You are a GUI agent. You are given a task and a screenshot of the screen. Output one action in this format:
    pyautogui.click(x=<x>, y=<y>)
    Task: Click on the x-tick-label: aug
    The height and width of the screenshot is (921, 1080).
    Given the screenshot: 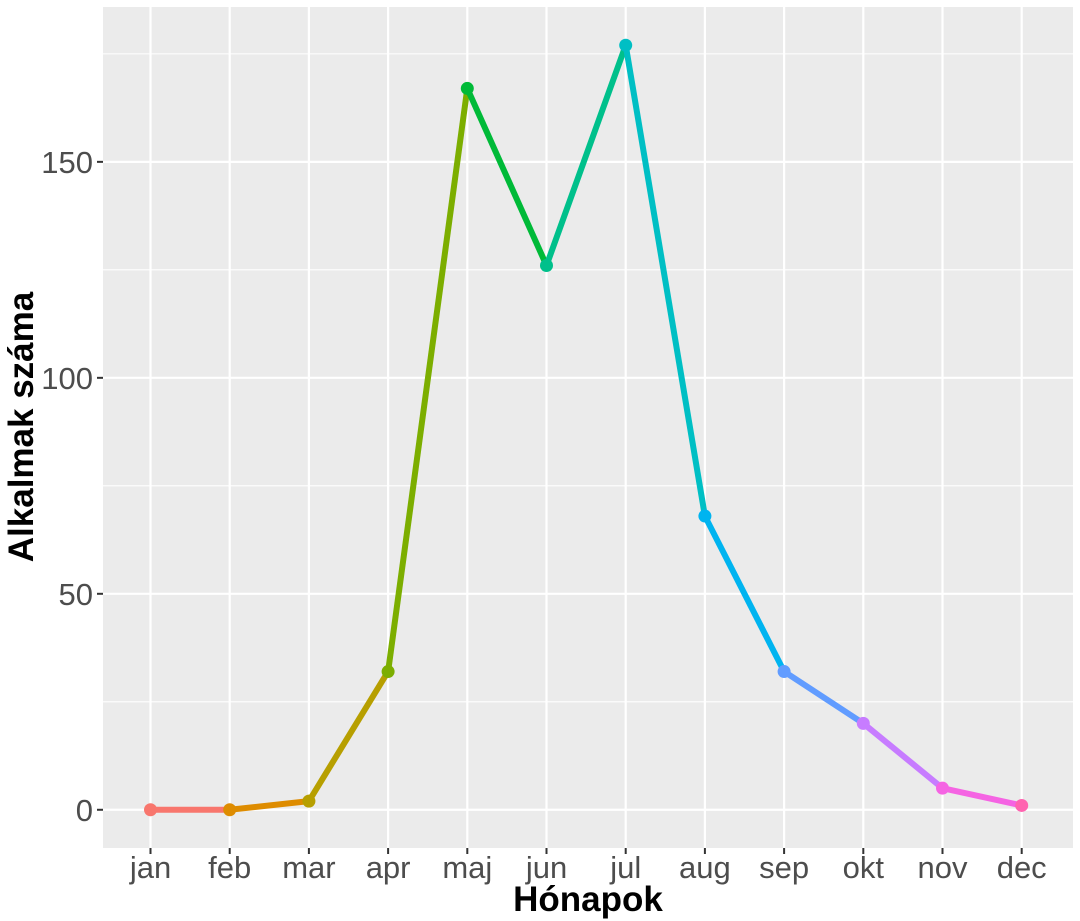 What is the action you would take?
    pyautogui.click(x=705, y=867)
    